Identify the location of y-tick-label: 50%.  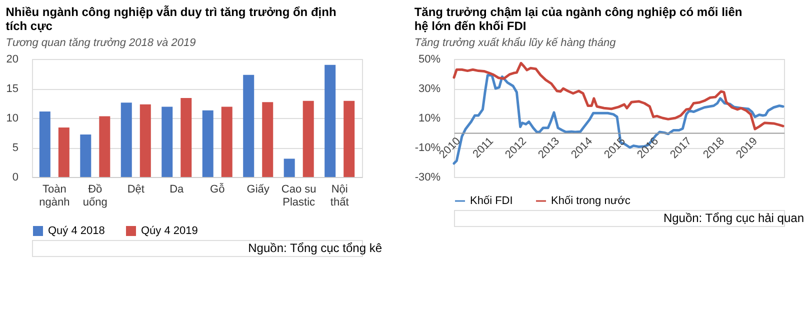
(429, 60).